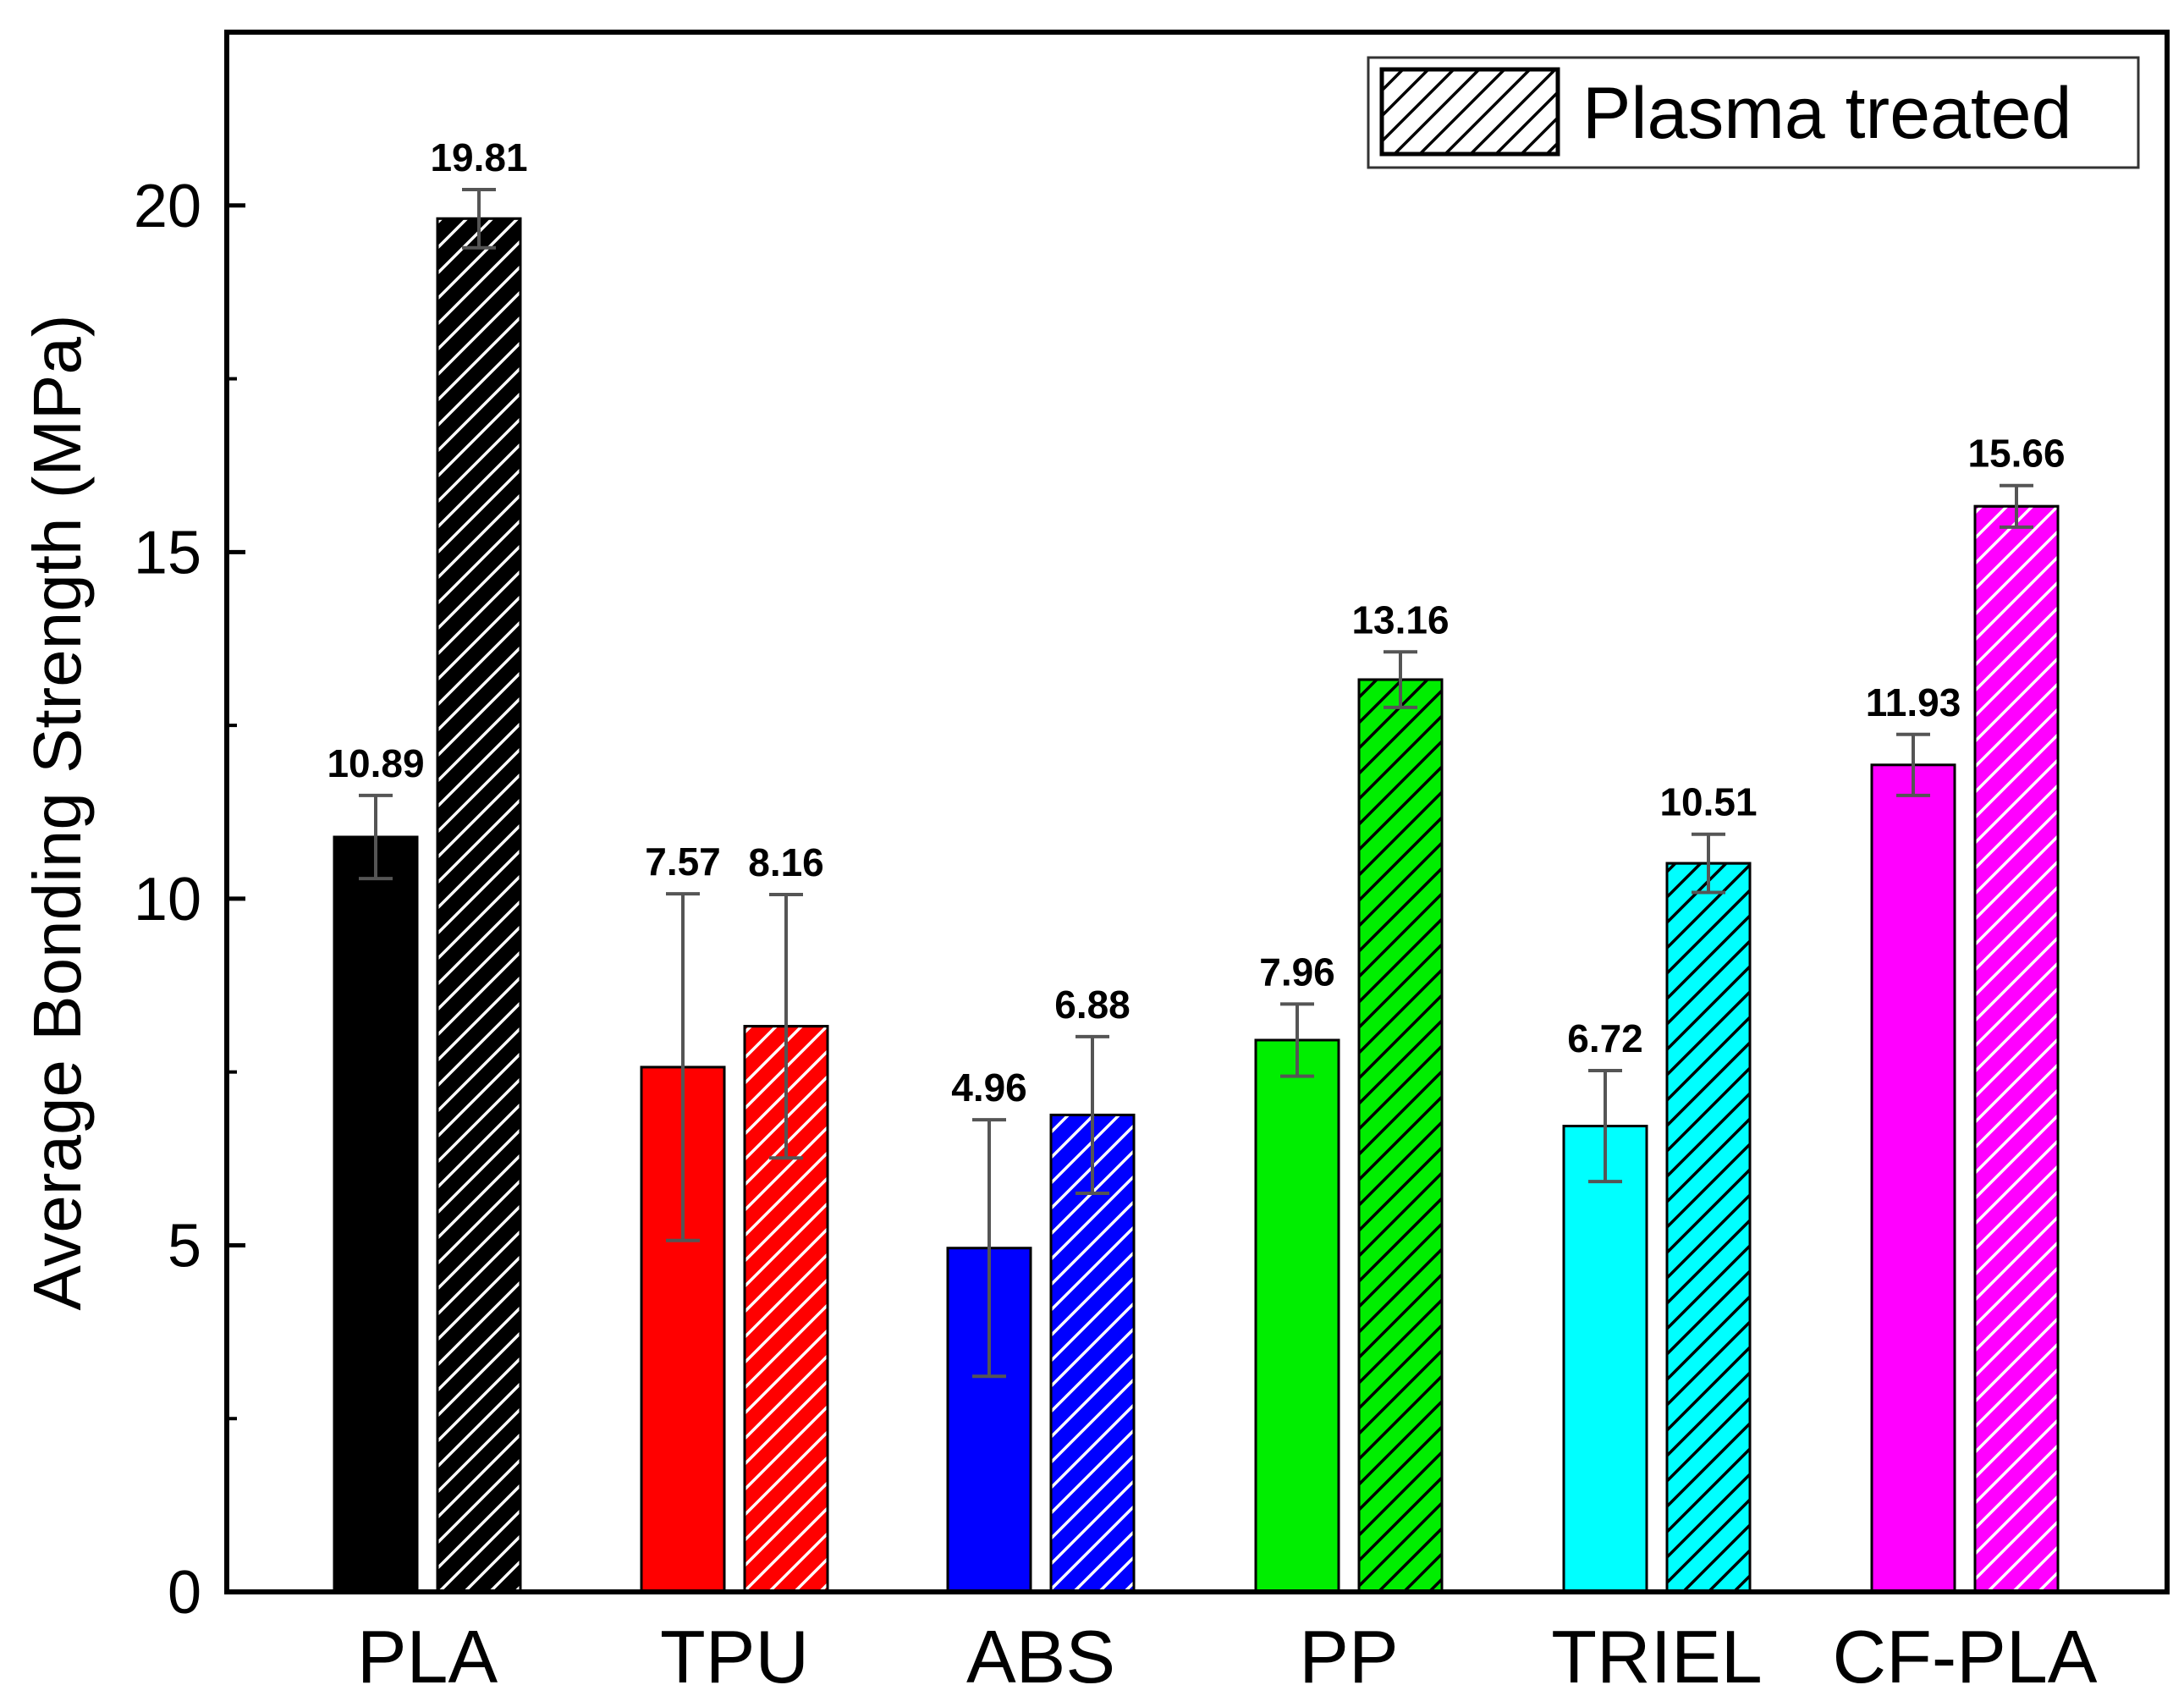 This screenshot has width=2184, height=1707. I want to click on y-tick-label: 5, so click(184, 1246).